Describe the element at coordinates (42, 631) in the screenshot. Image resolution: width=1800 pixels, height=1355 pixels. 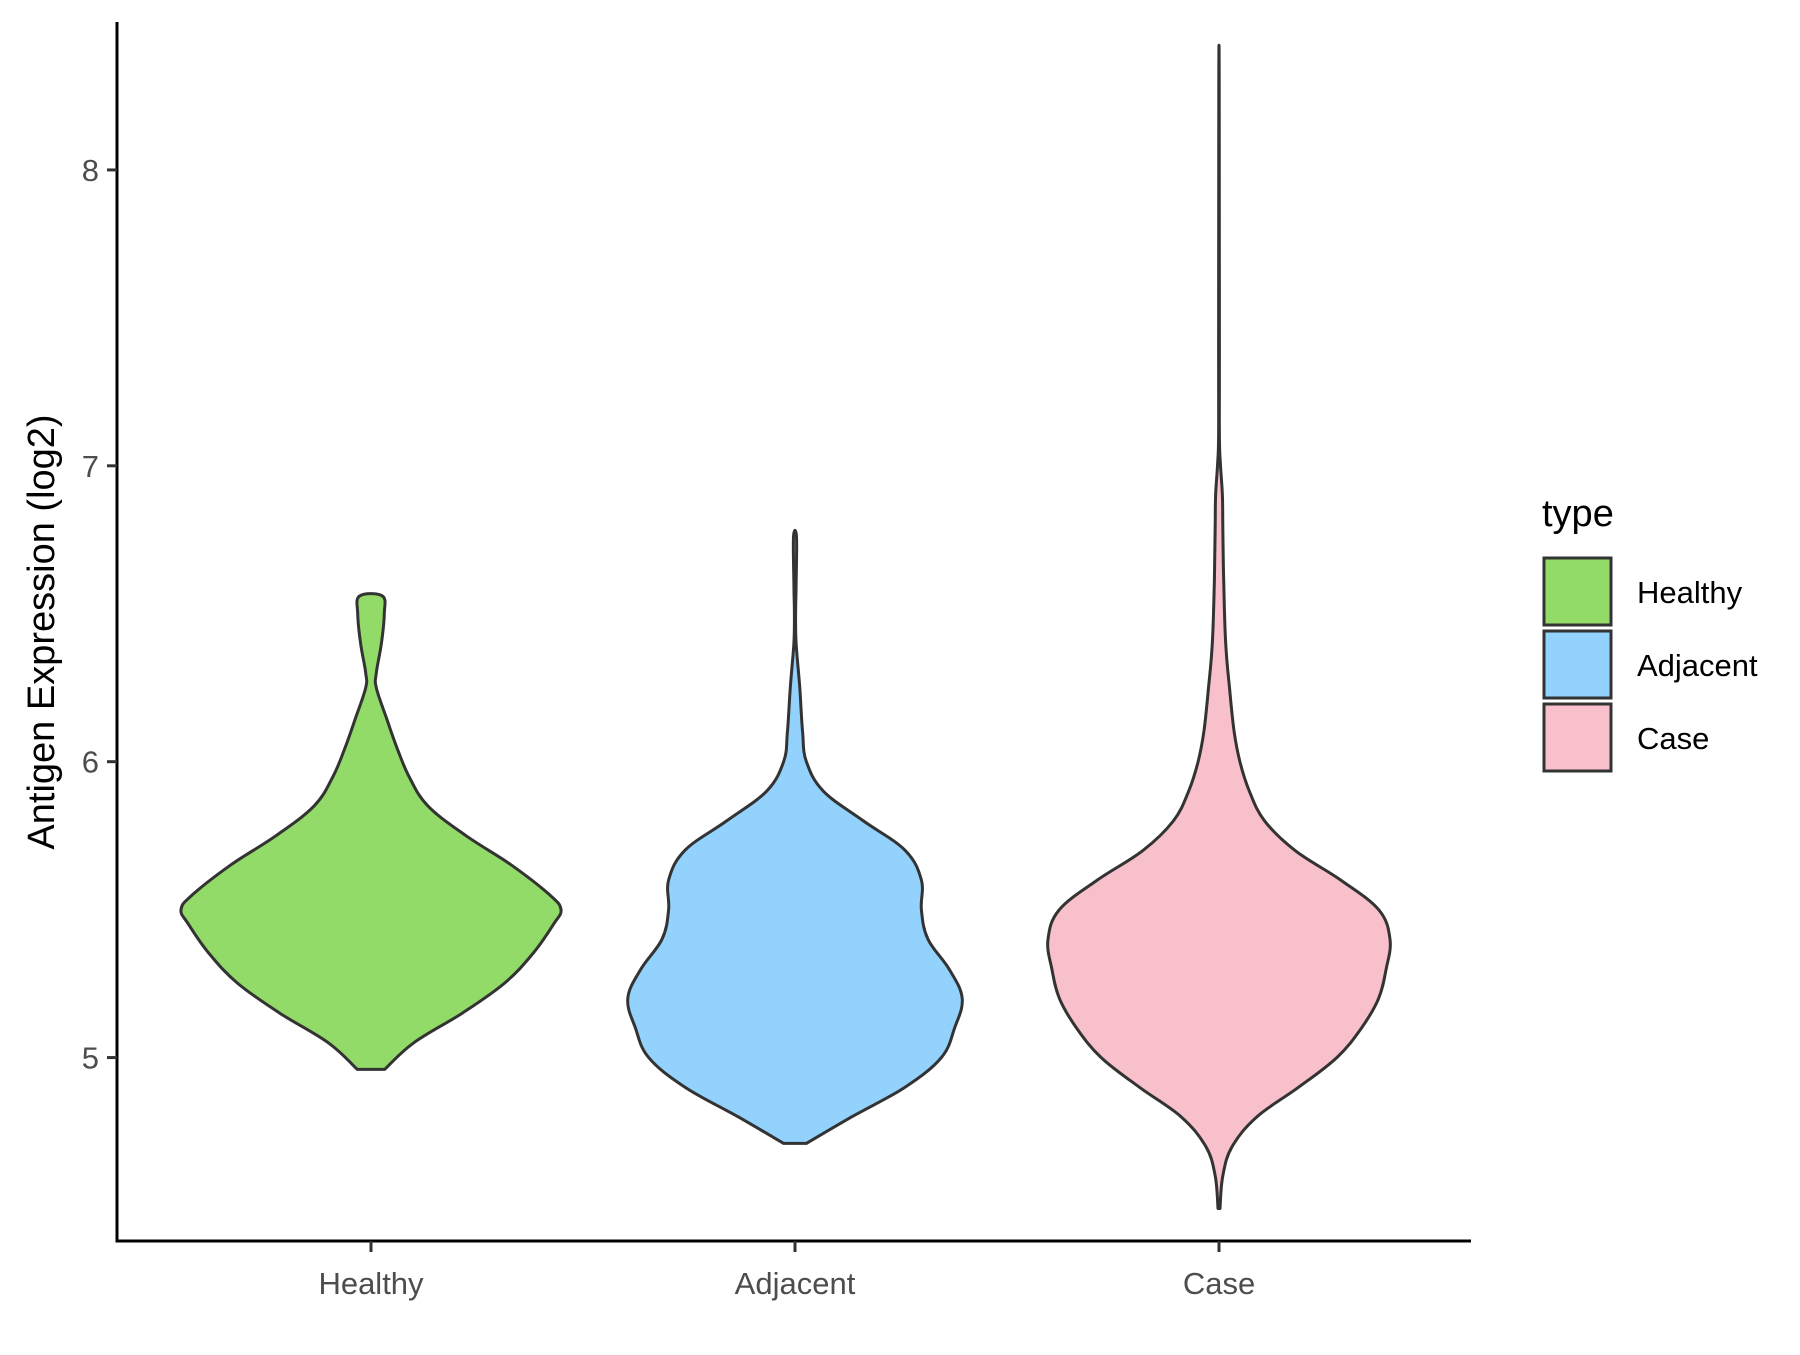
I see `y-axis-title: Antigen Expression (log2)` at that location.